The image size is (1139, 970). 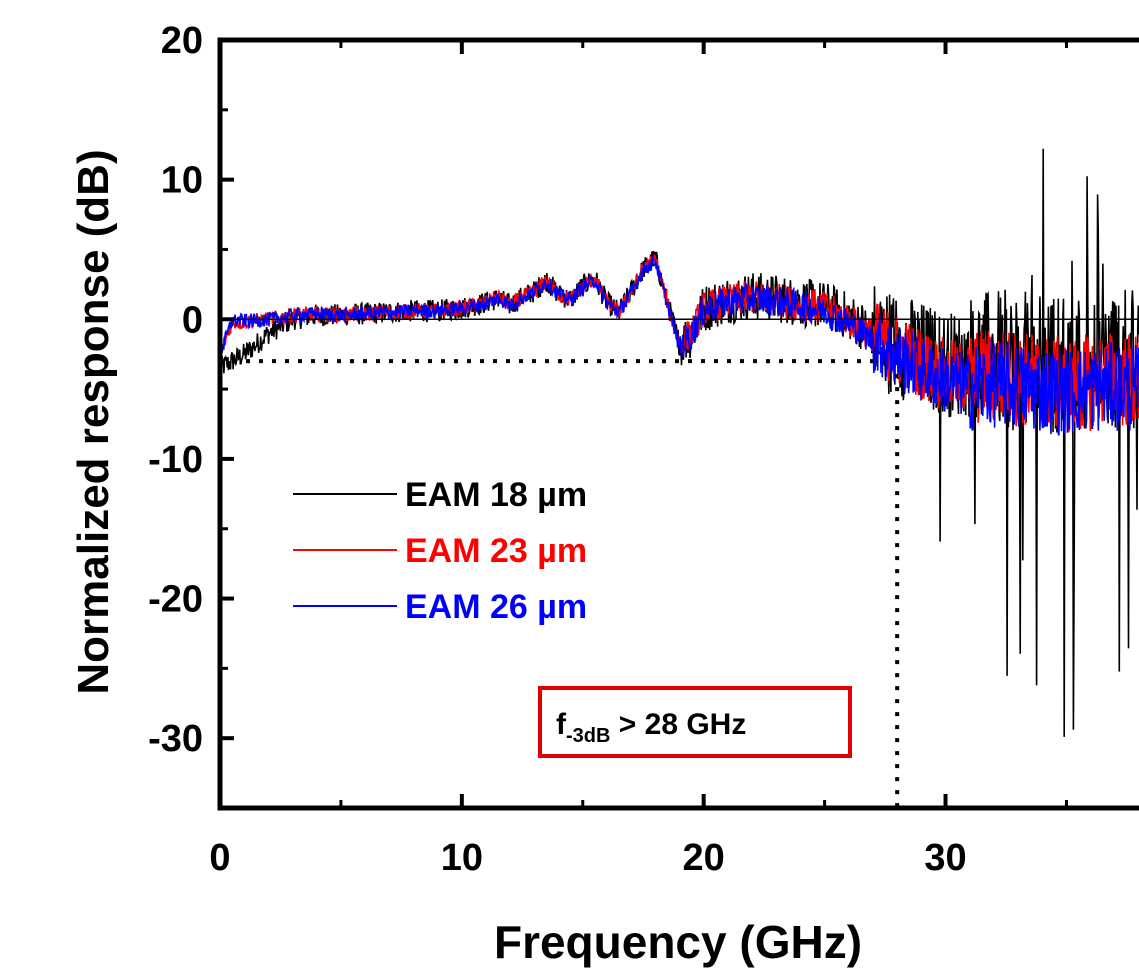 What do you see at coordinates (175, 739) in the screenshot?
I see `y-tick-label: -30` at bounding box center [175, 739].